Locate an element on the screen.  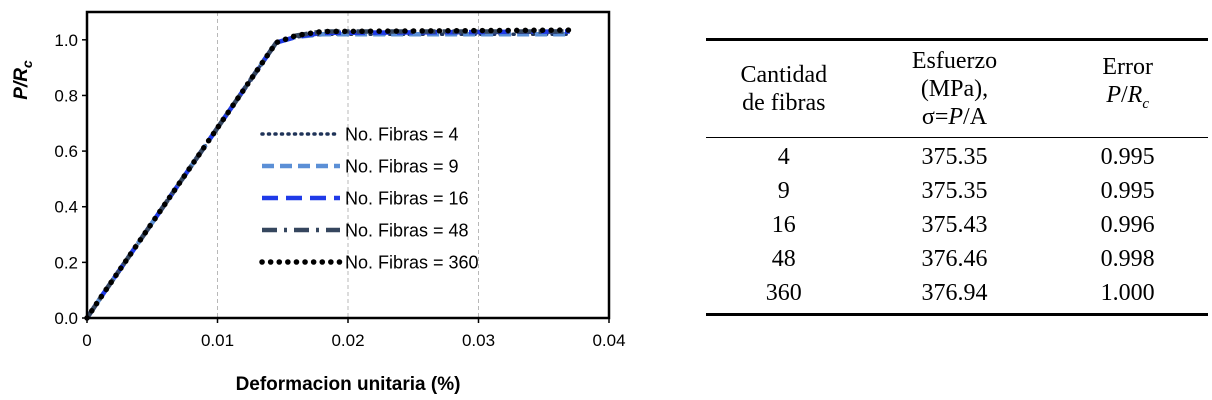
cell-cantidad: 9 is located at coordinates (783, 191).